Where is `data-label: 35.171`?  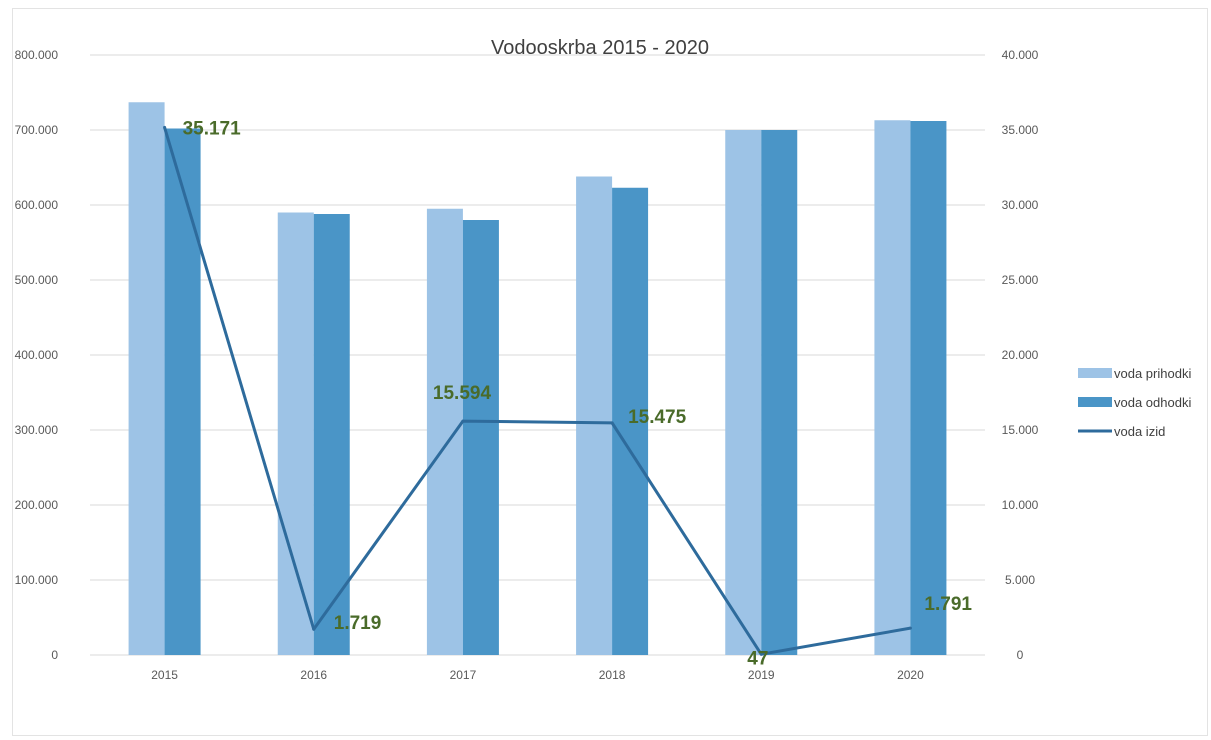
data-label: 35.171 is located at coordinates (212, 128).